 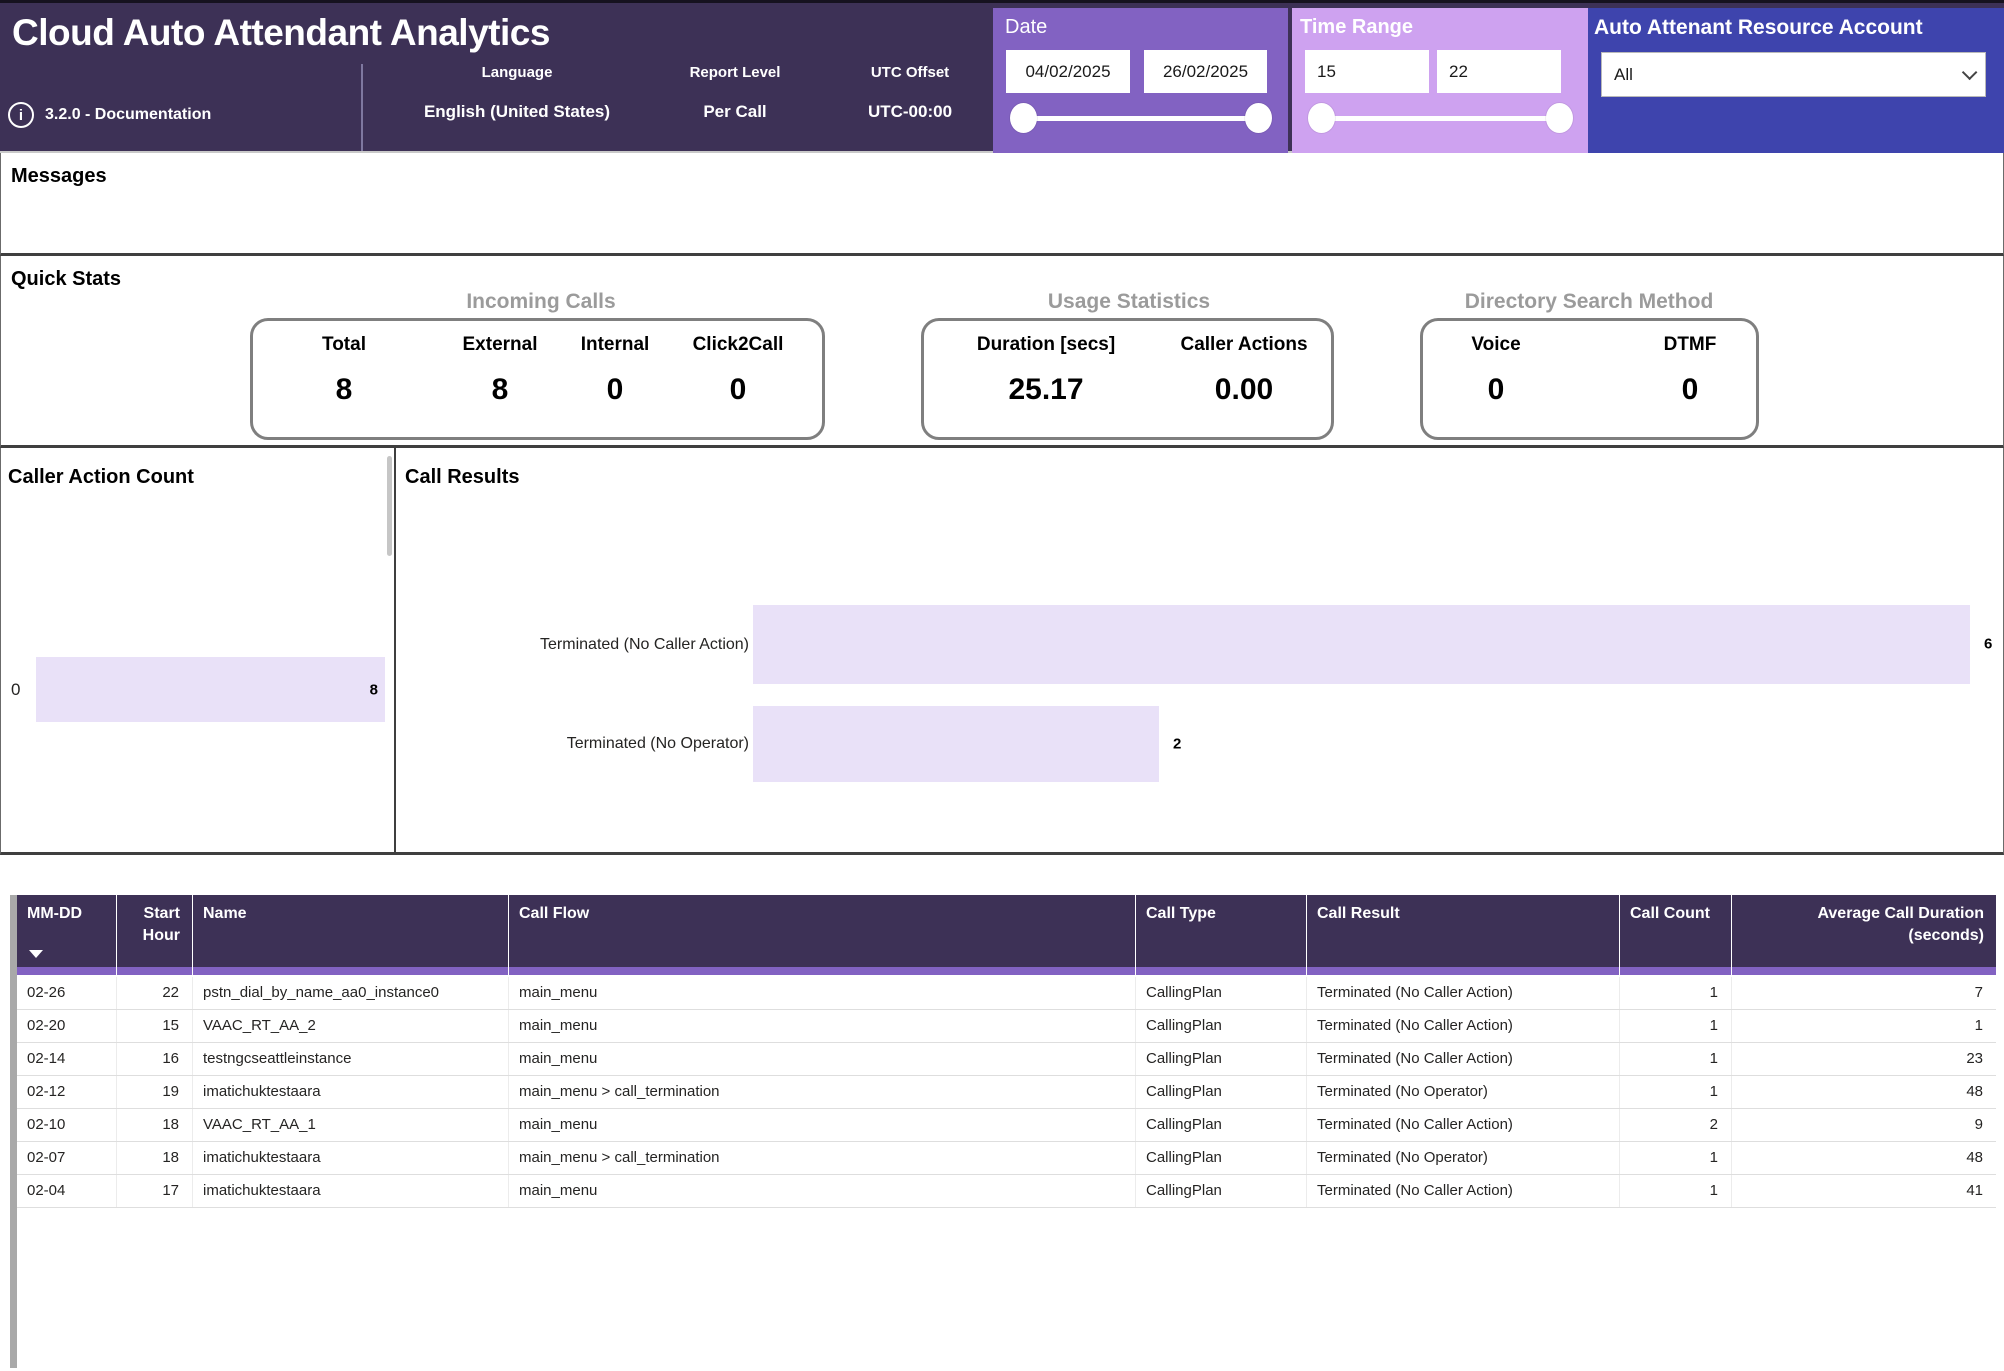 I want to click on column-header-name: Name, so click(x=351, y=931).